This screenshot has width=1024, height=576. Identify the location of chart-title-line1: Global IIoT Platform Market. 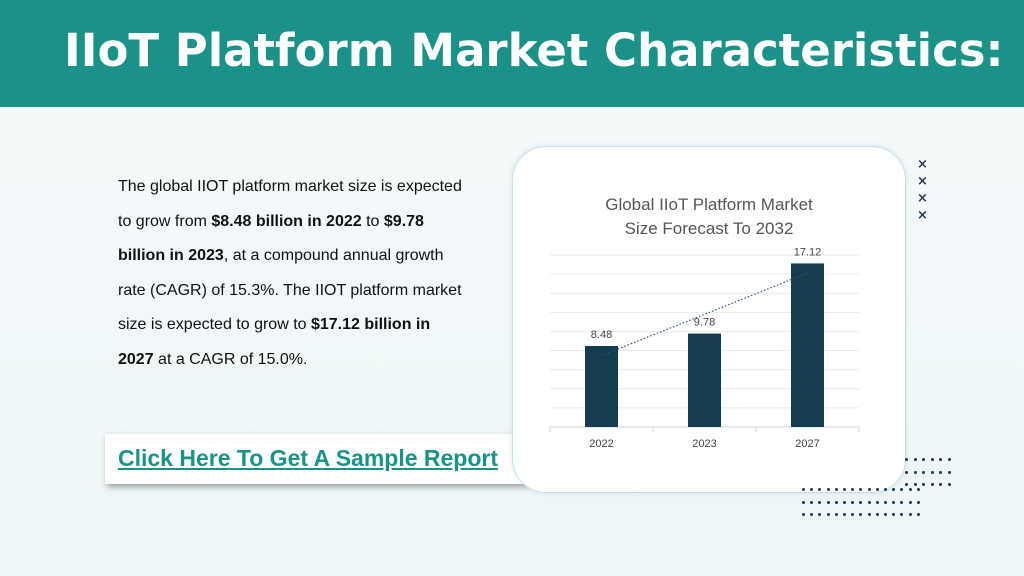
(709, 204).